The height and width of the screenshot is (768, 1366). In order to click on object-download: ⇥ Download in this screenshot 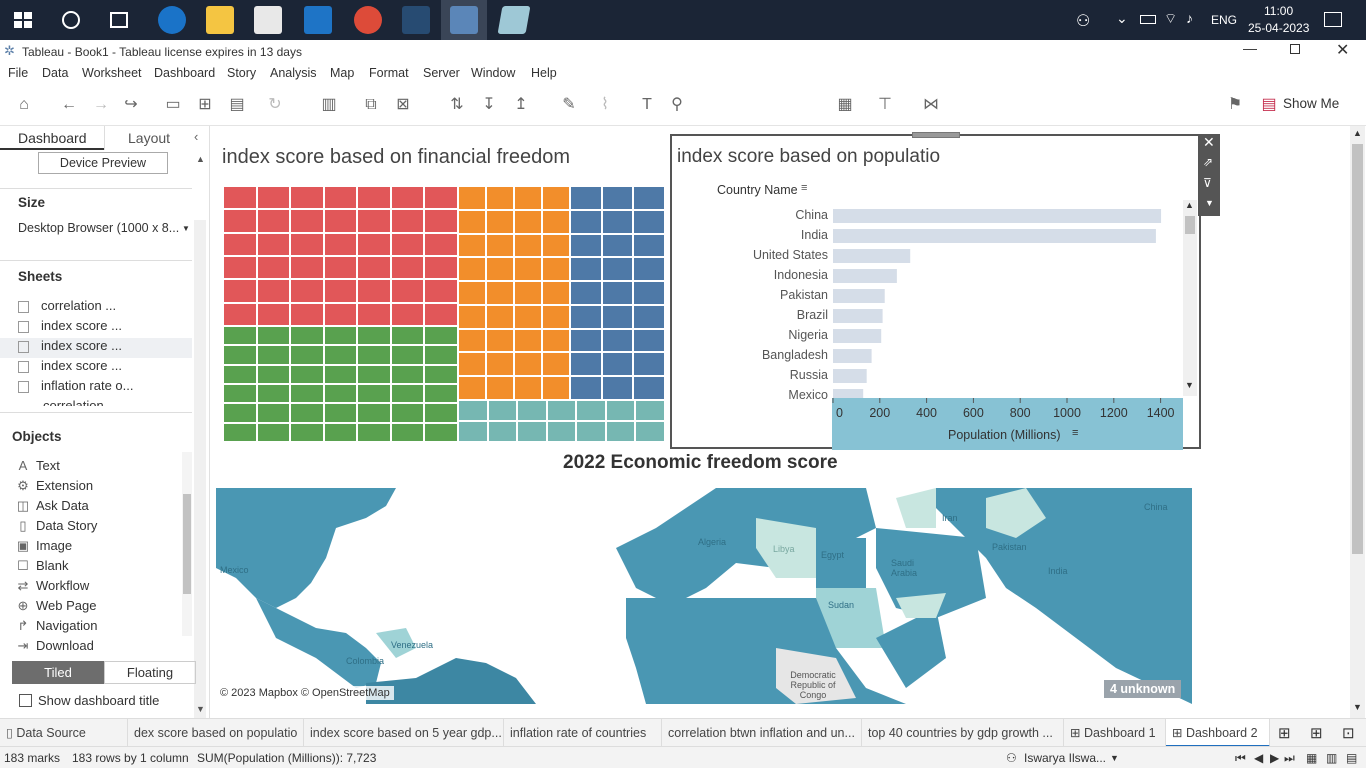, I will do `click(55, 645)`.